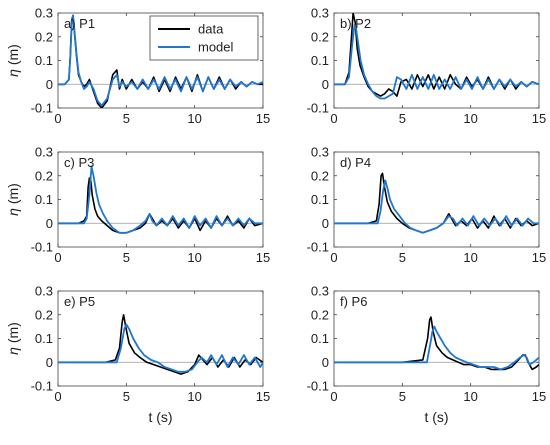  I want to click on panel-6: 0 5 10 15-0.100.10.20.3f) P6t (s), so click(427, 355).